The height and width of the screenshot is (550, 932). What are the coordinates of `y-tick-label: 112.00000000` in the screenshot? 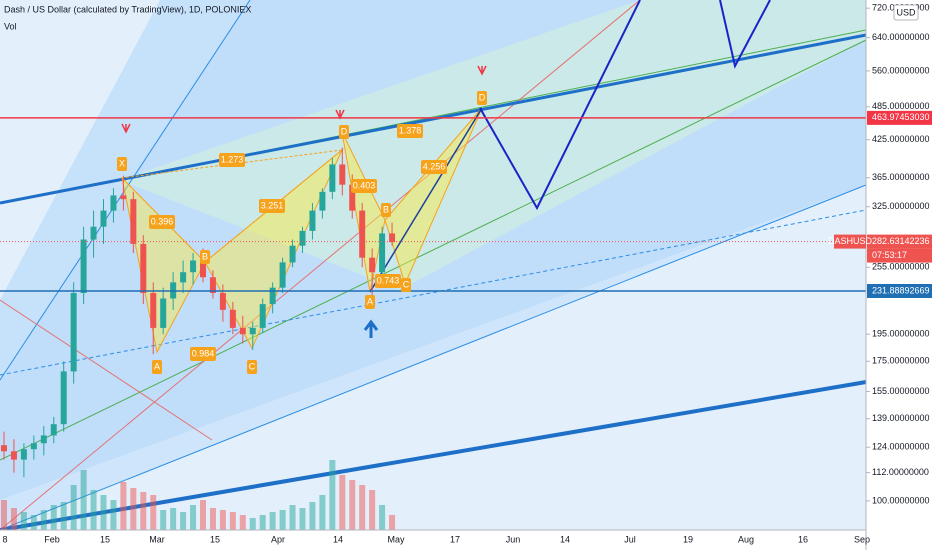 It's located at (900, 472).